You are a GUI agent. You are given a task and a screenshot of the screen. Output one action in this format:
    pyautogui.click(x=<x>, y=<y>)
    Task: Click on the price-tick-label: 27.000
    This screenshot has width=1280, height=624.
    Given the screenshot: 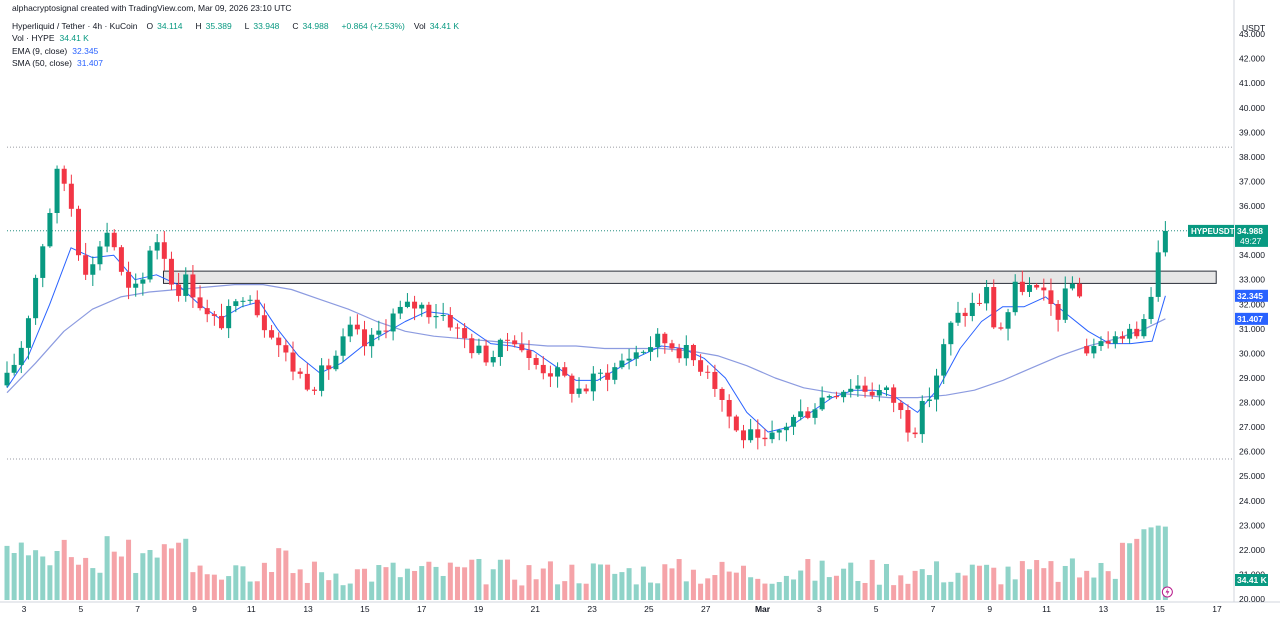 What is the action you would take?
    pyautogui.click(x=1252, y=427)
    